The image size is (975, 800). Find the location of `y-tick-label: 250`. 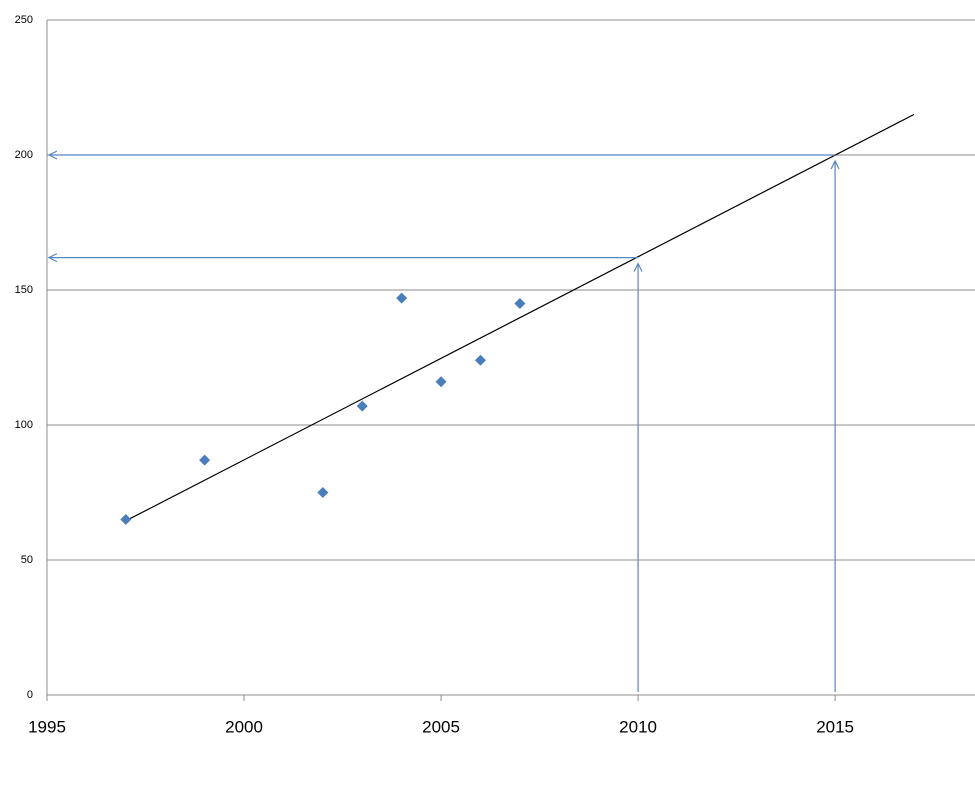

y-tick-label: 250 is located at coordinates (24, 20).